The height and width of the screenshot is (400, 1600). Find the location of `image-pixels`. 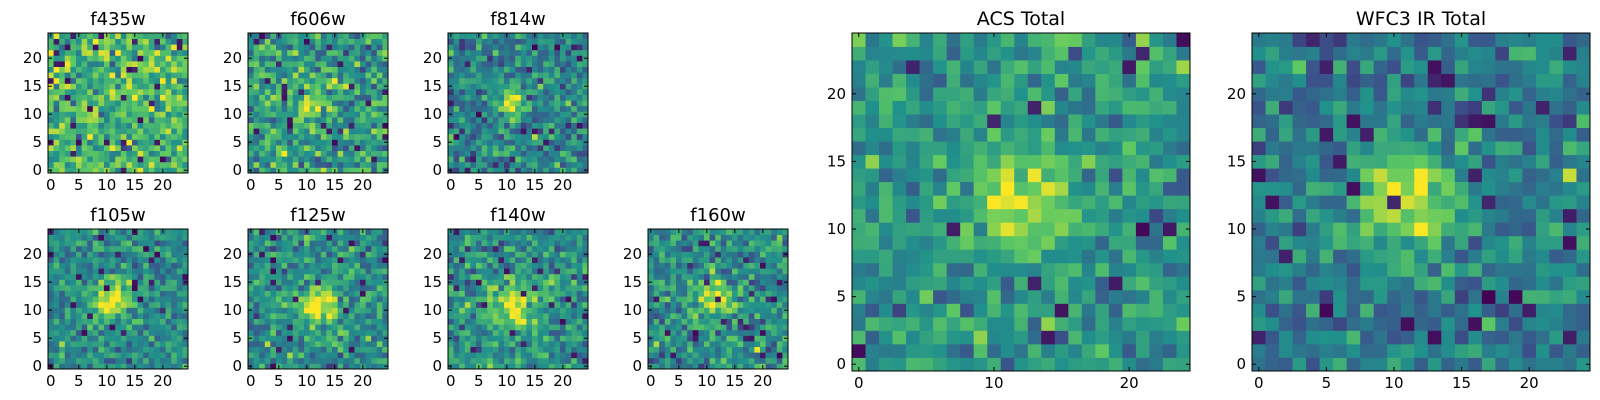

image-pixels is located at coordinates (118, 299).